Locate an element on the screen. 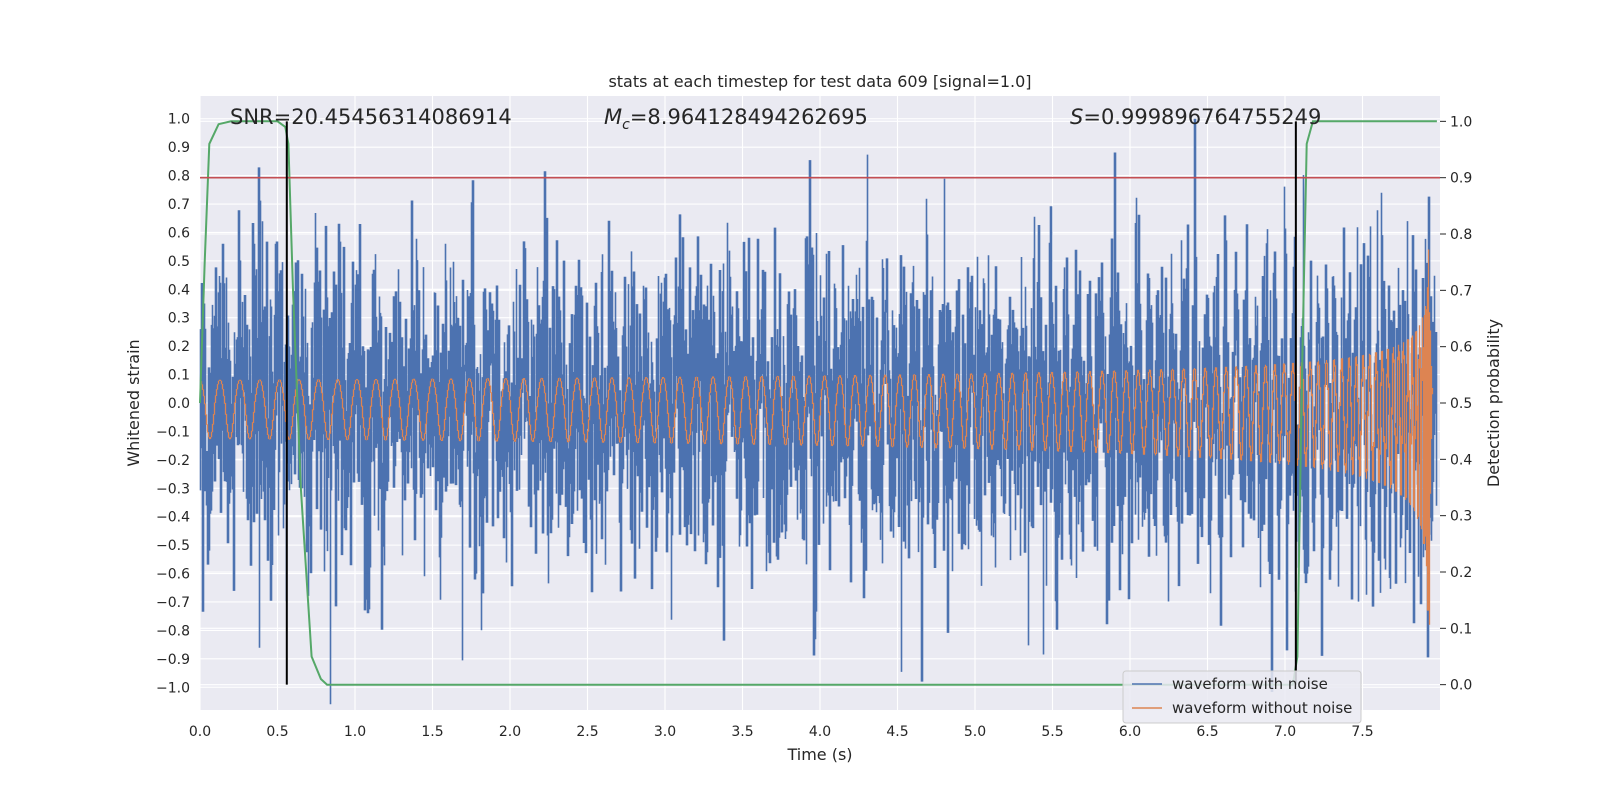 This screenshot has height=800, width=1600. y-tick-label: −1.0 is located at coordinates (173, 688).